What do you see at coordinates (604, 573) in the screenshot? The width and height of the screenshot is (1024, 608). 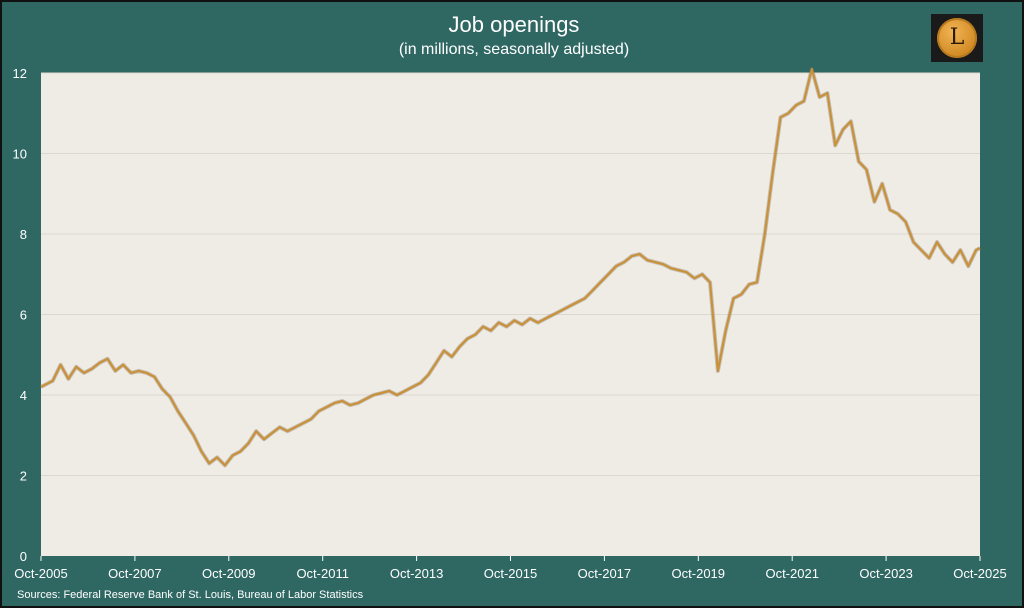 I see `x-tick-label: Oct-2017` at bounding box center [604, 573].